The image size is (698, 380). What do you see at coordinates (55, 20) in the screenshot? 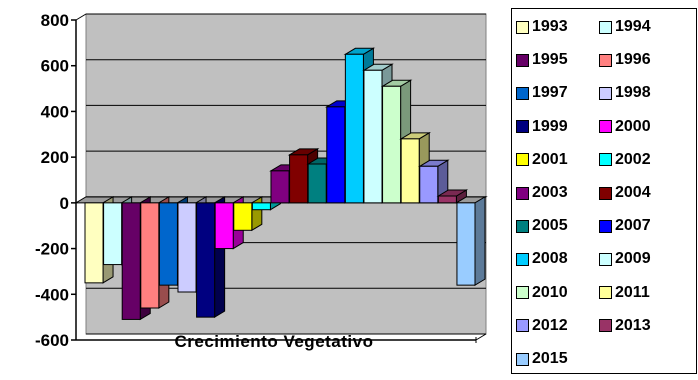
I see `y-tick-label: 800` at bounding box center [55, 20].